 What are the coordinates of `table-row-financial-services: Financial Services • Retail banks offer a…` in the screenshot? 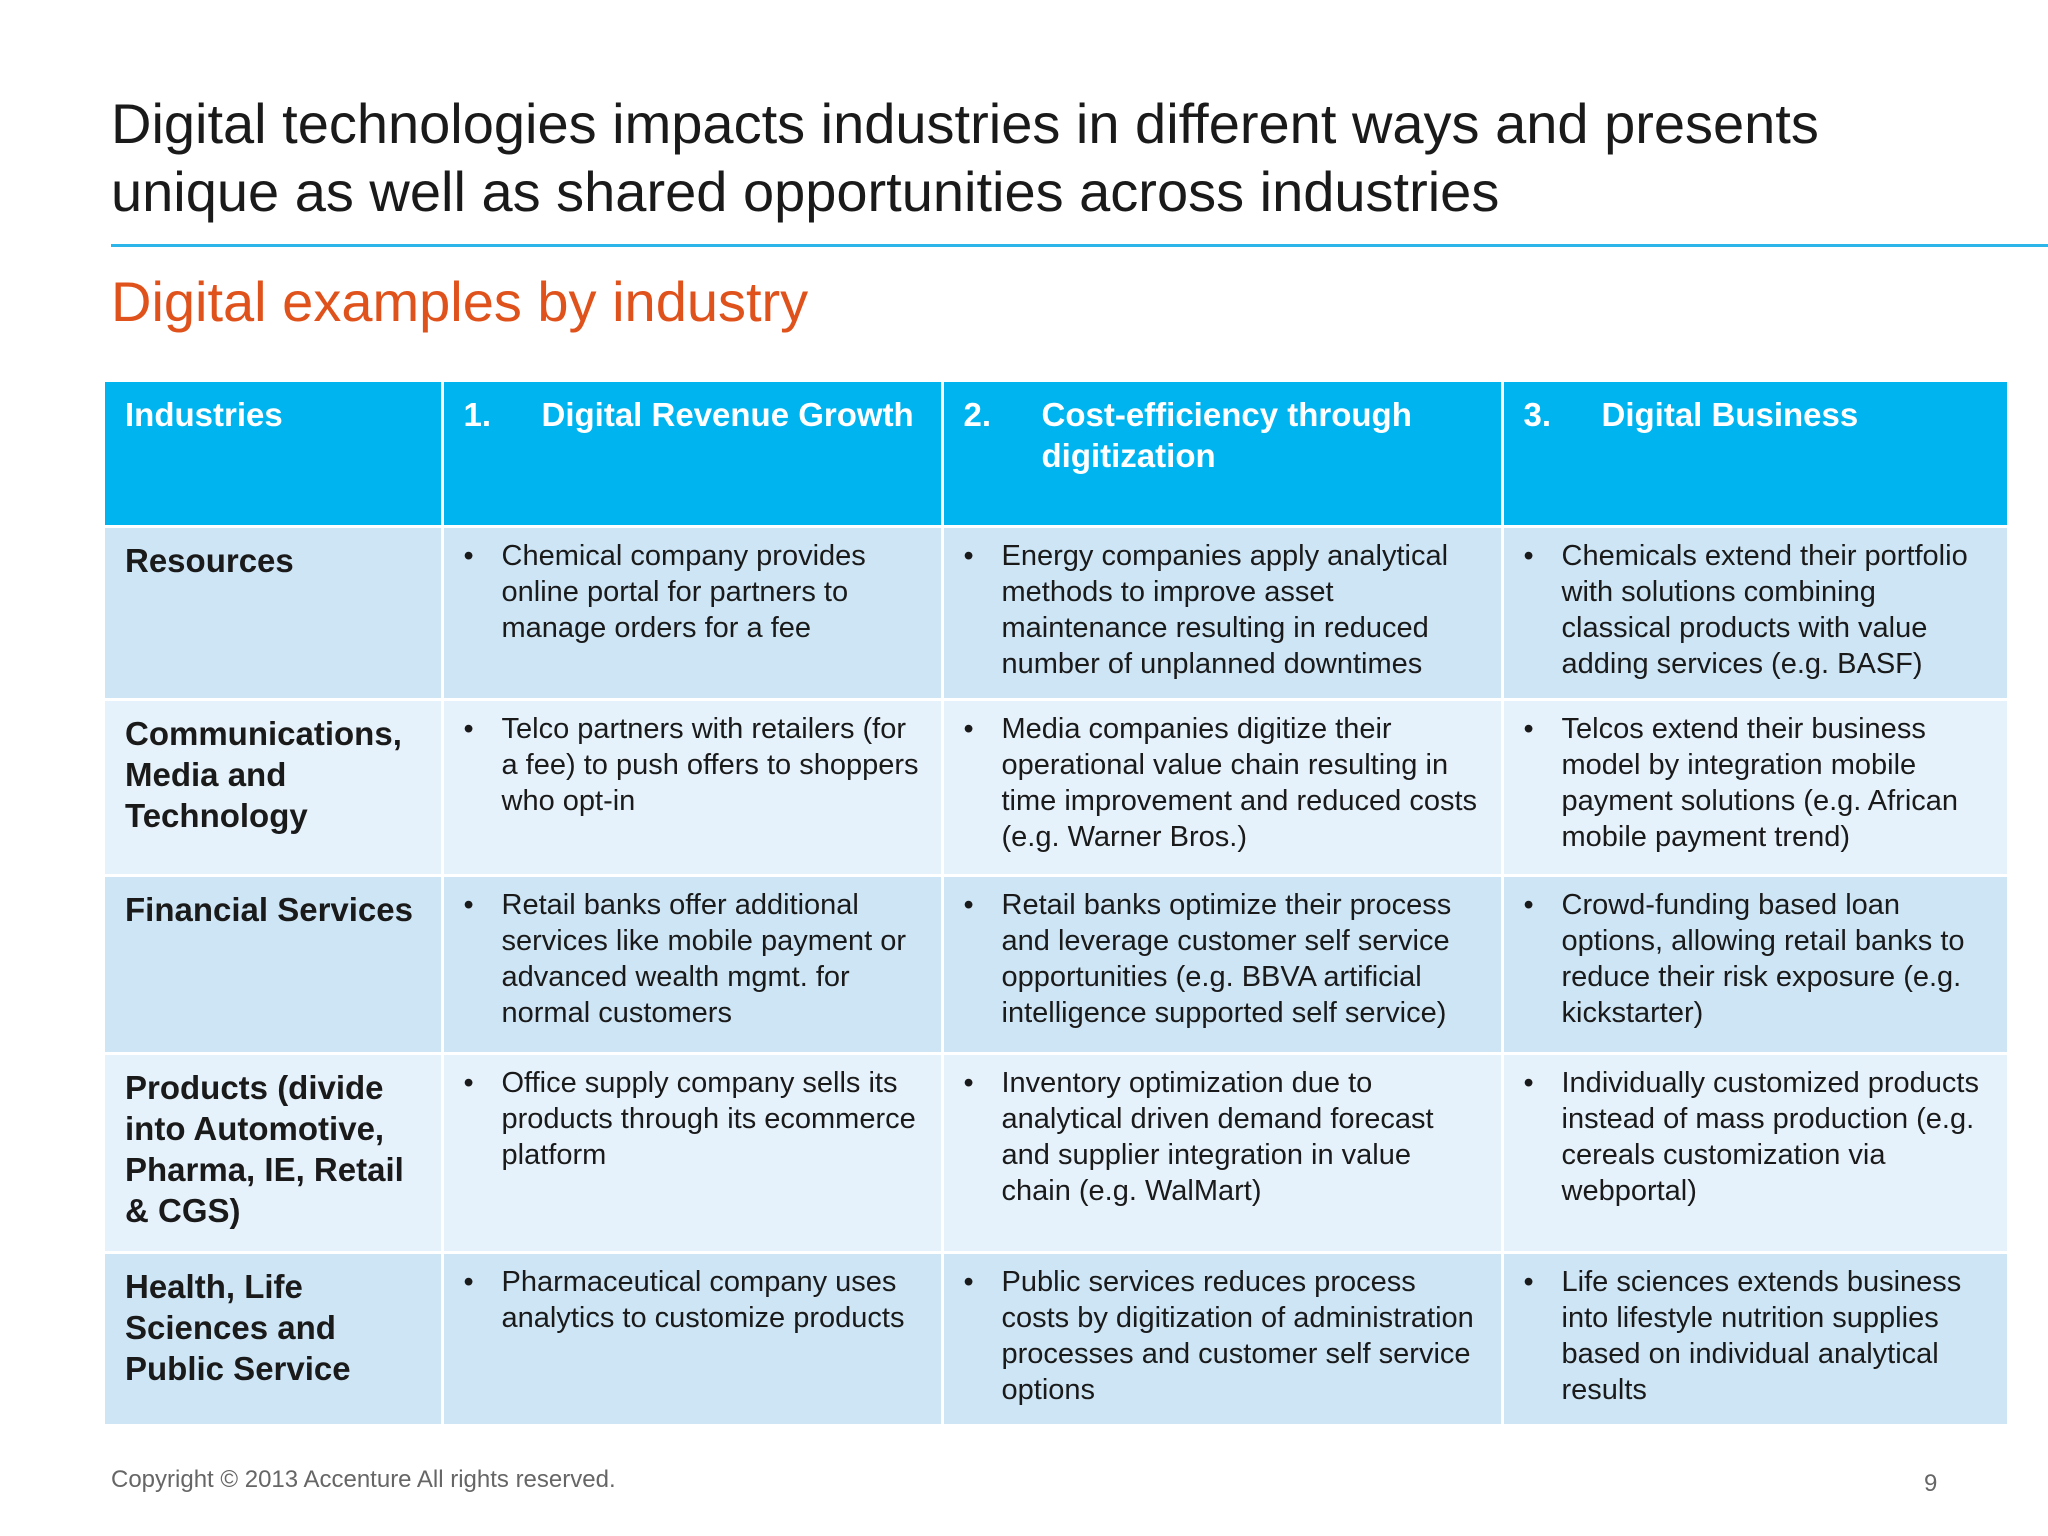 It's located at (1056, 965).